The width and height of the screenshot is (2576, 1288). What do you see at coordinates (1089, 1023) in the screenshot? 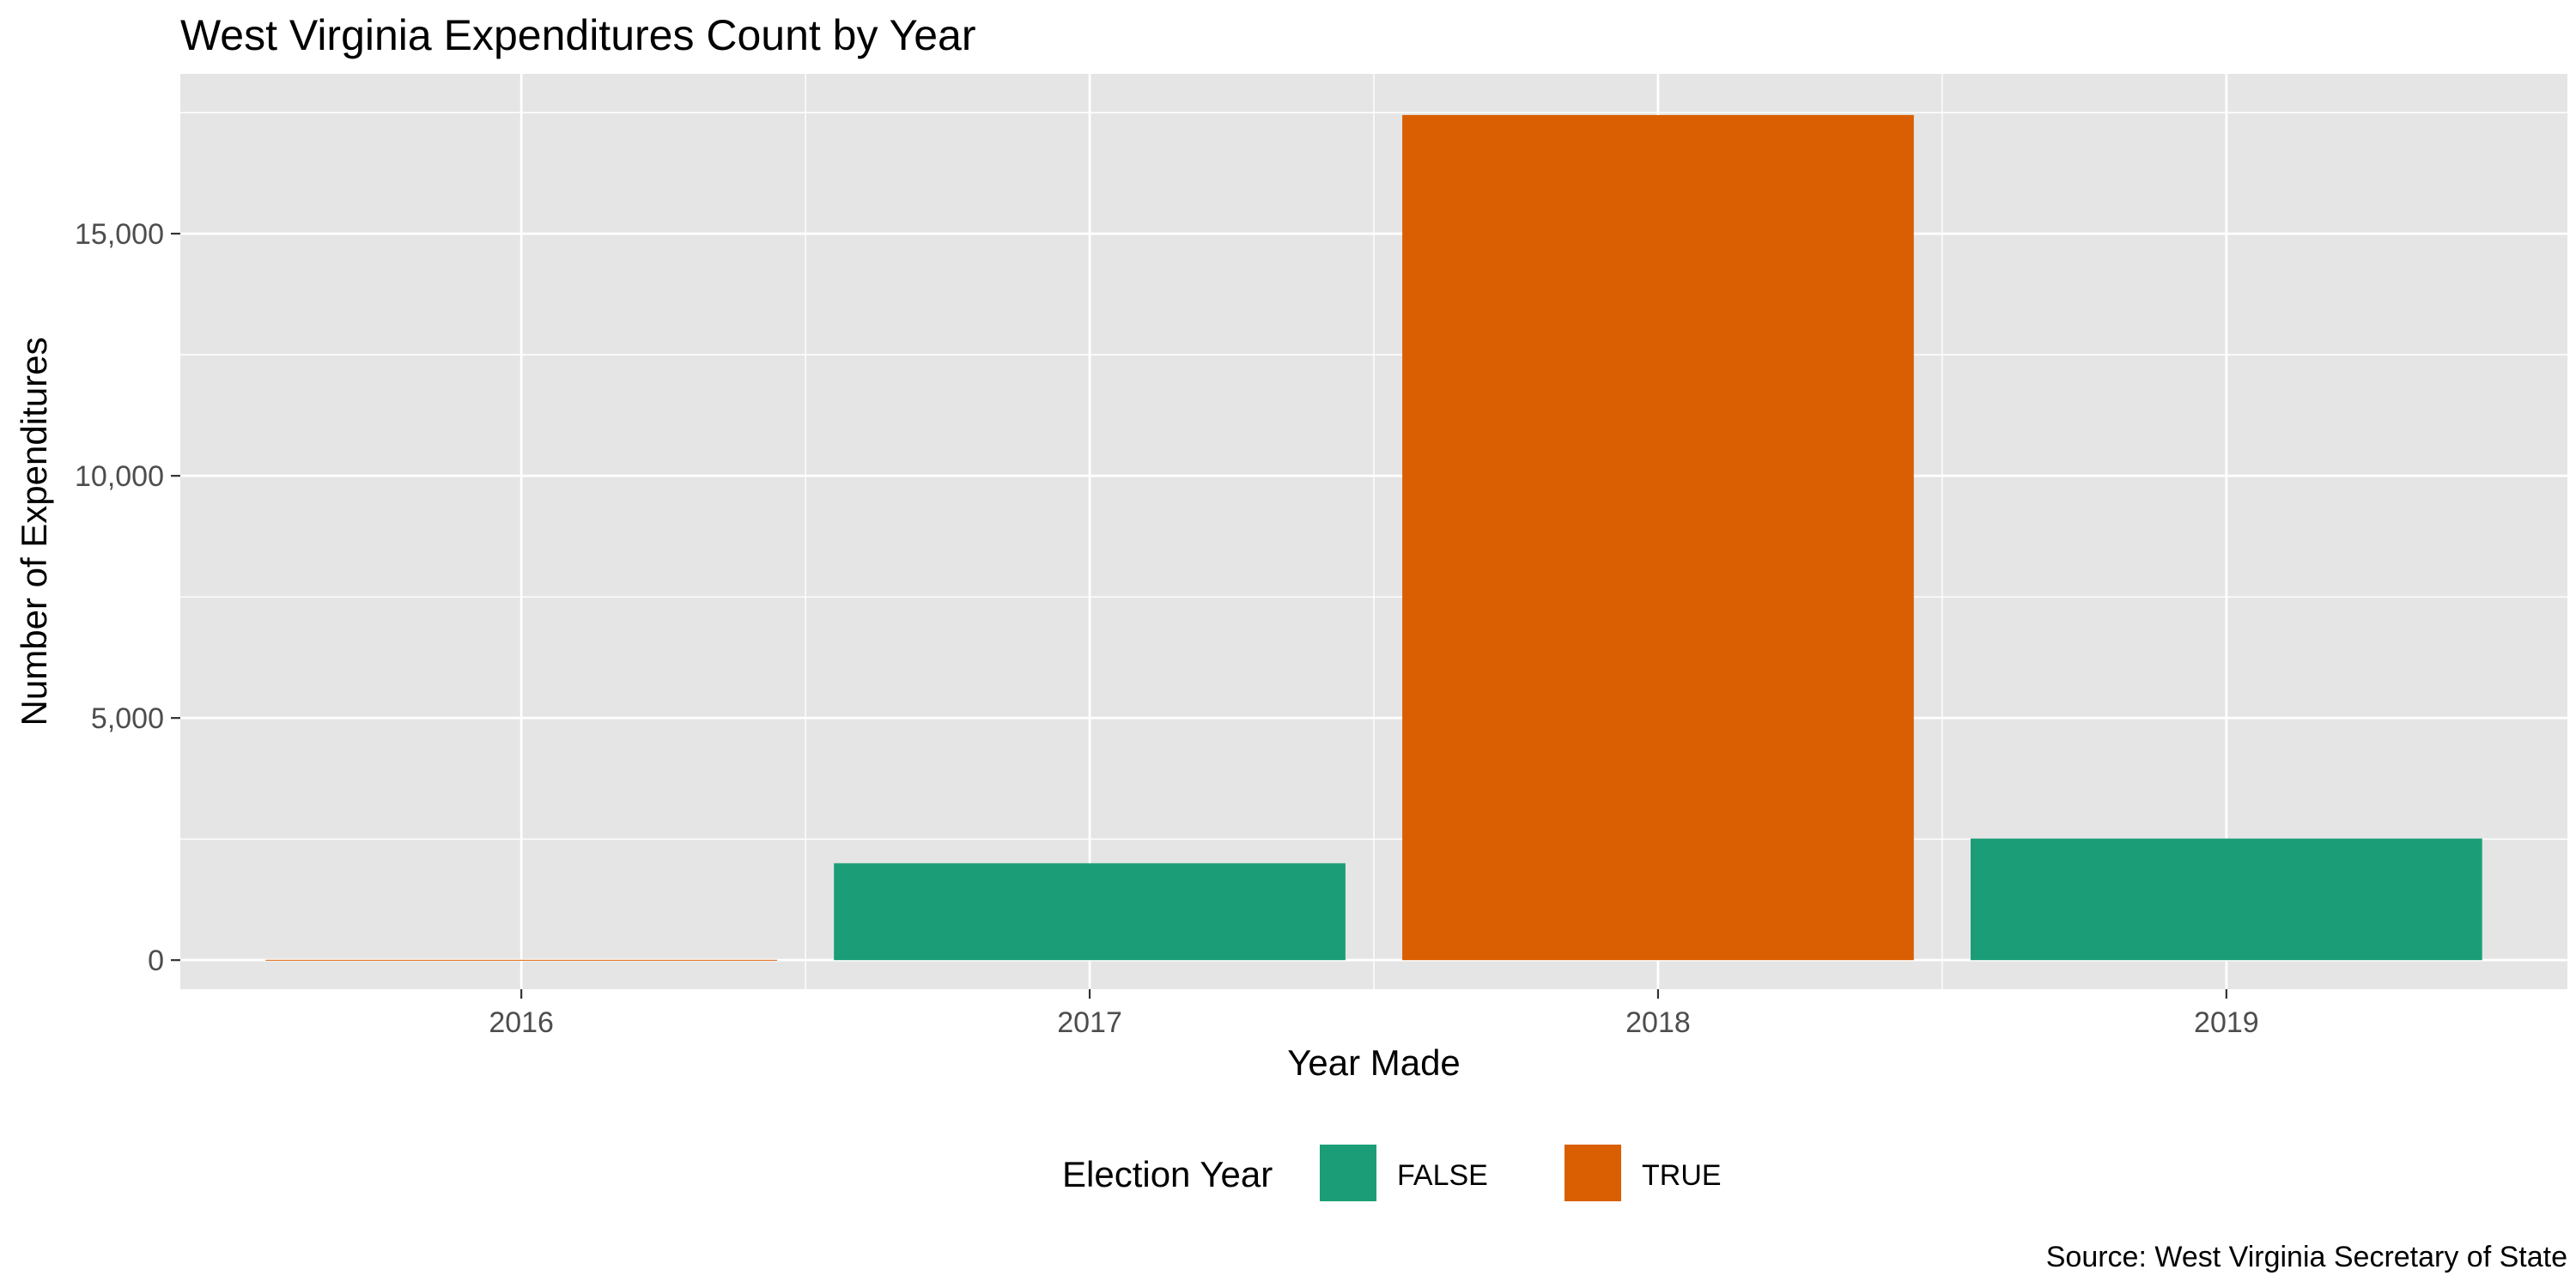
I see `x-tick-label: 2017` at bounding box center [1089, 1023].